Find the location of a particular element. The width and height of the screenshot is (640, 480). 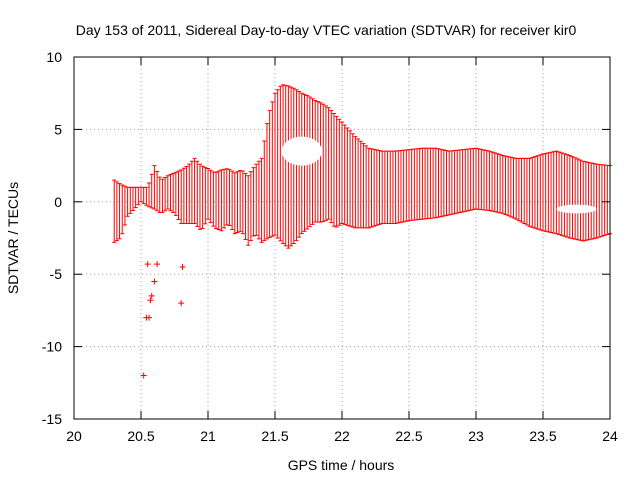

x-tick-label: 21 is located at coordinates (208, 436).